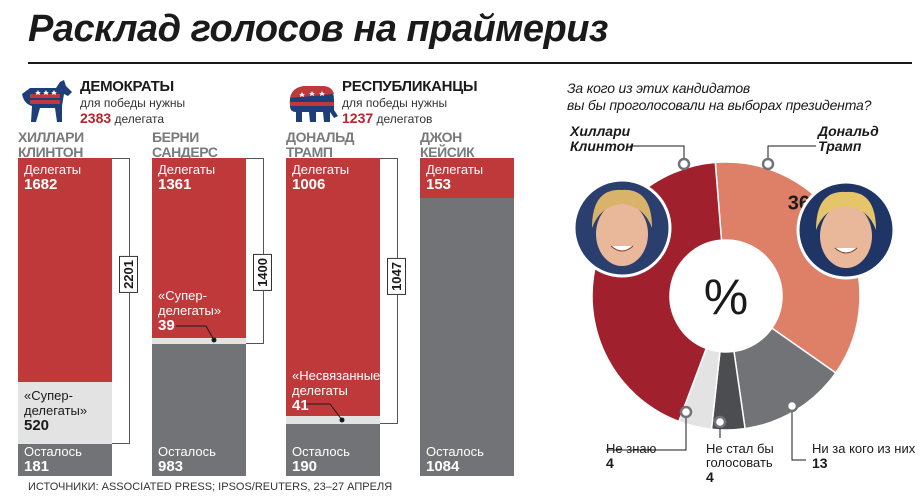 Image resolution: width=922 pixels, height=500 pixels. I want to click on delegates-label: Делегаты 1361, so click(187, 177).